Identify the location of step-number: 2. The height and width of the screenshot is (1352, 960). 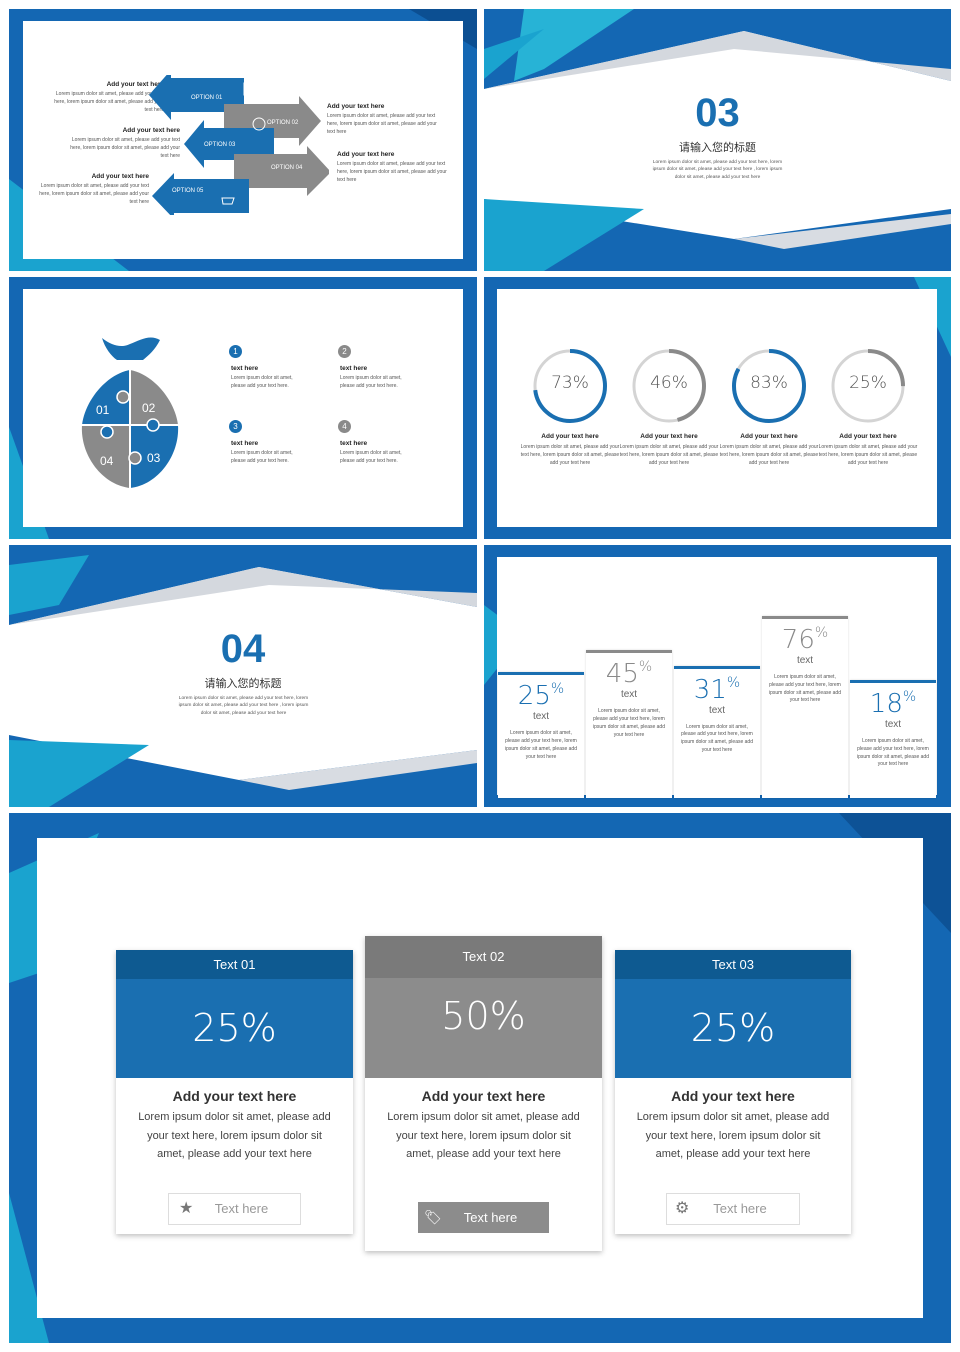
(344, 351).